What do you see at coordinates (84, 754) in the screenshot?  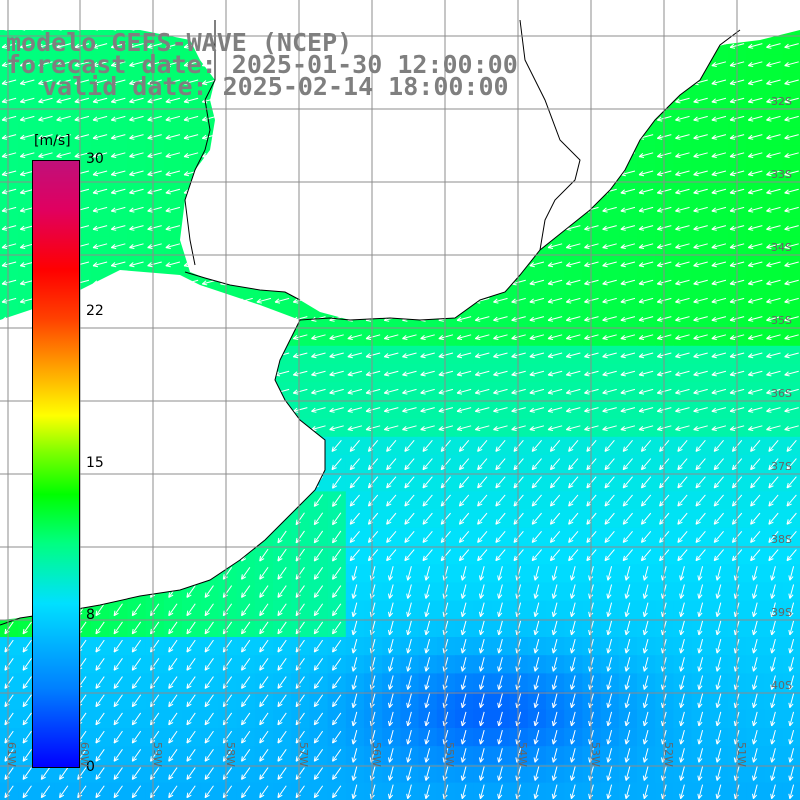 I see `longitude-label: 60W` at bounding box center [84, 754].